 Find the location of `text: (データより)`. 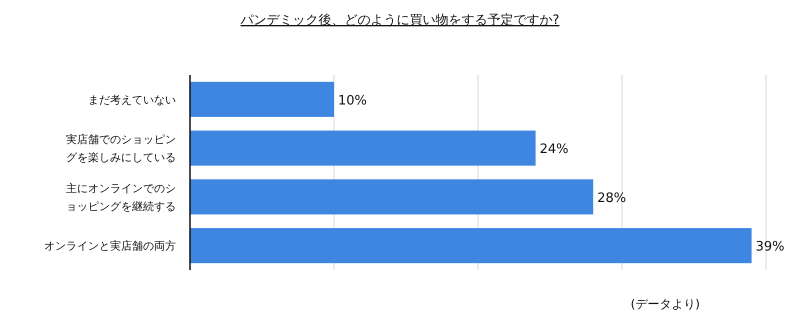

text: (データより) is located at coordinates (665, 304).